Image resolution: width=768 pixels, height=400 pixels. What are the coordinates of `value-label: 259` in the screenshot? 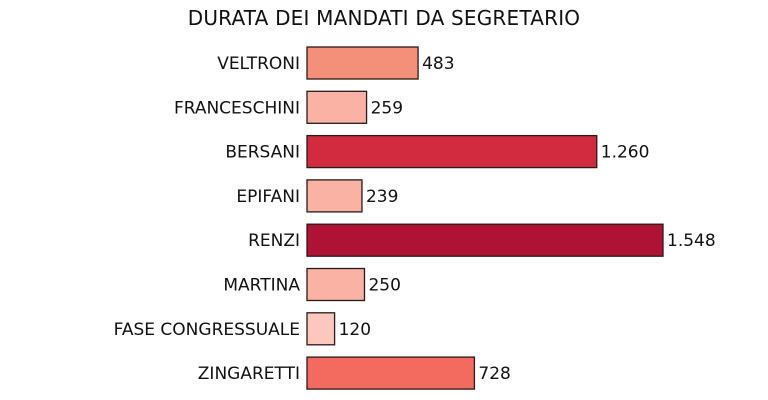 It's located at (387, 108).